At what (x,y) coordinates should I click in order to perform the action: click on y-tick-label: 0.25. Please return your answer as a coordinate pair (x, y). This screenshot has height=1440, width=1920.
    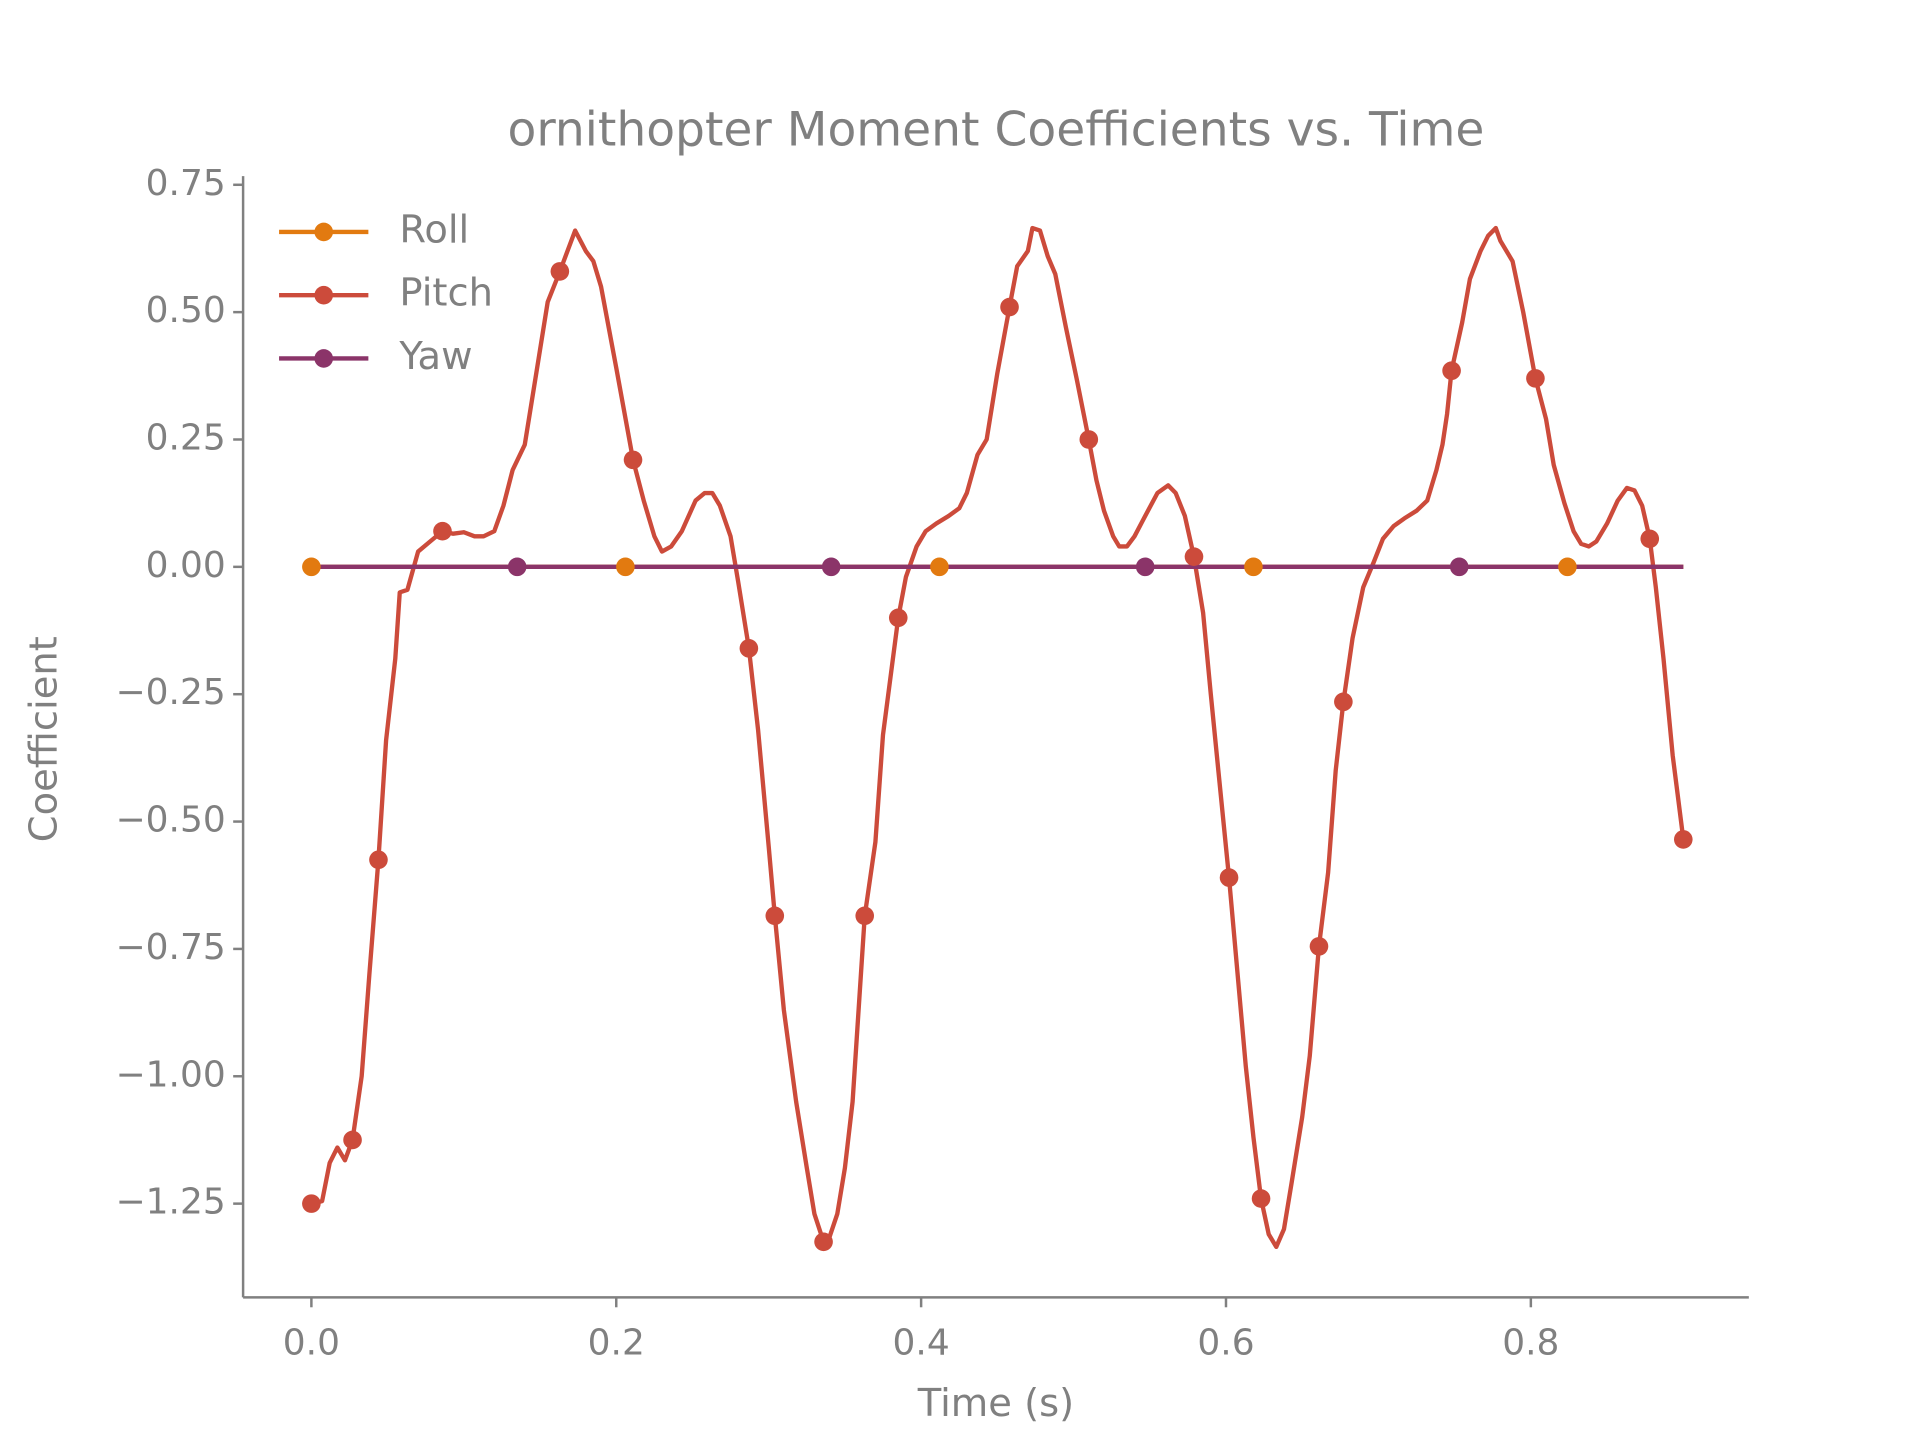
    Looking at the image, I should click on (186, 437).